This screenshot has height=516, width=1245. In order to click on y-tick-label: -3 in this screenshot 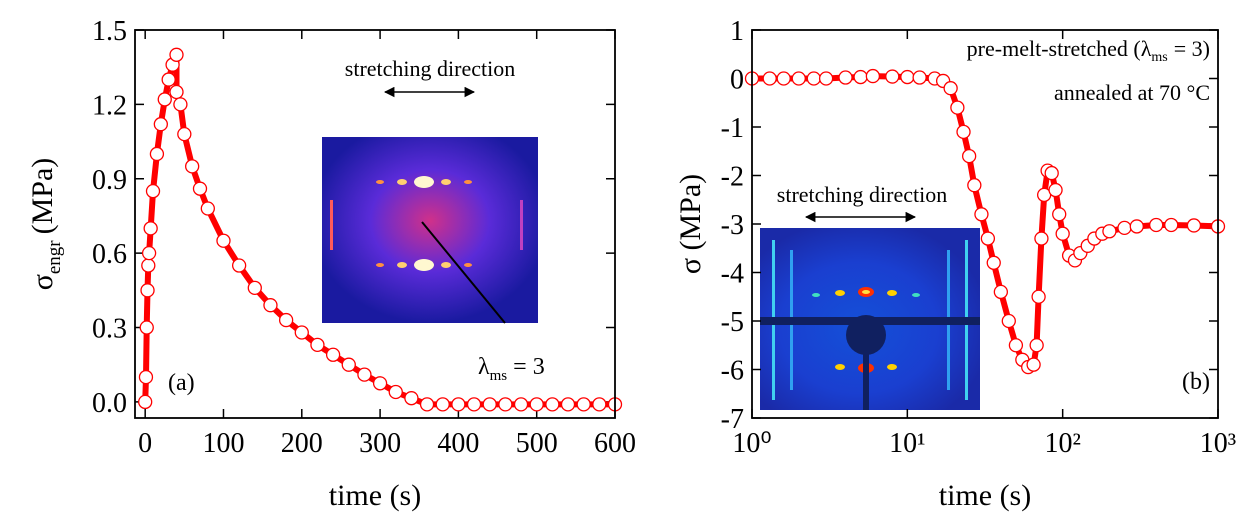, I will do `click(732, 225)`.